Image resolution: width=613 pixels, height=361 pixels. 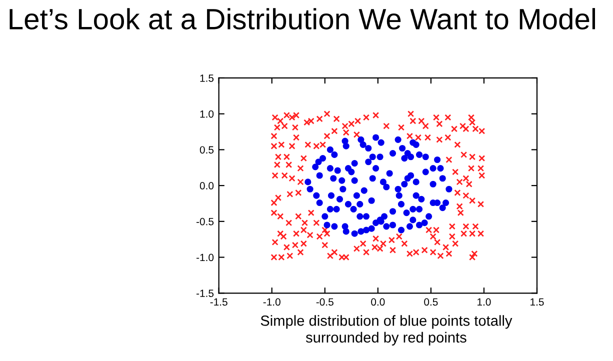 What do you see at coordinates (325, 302) in the screenshot?
I see `x-tick-label: -0.5` at bounding box center [325, 302].